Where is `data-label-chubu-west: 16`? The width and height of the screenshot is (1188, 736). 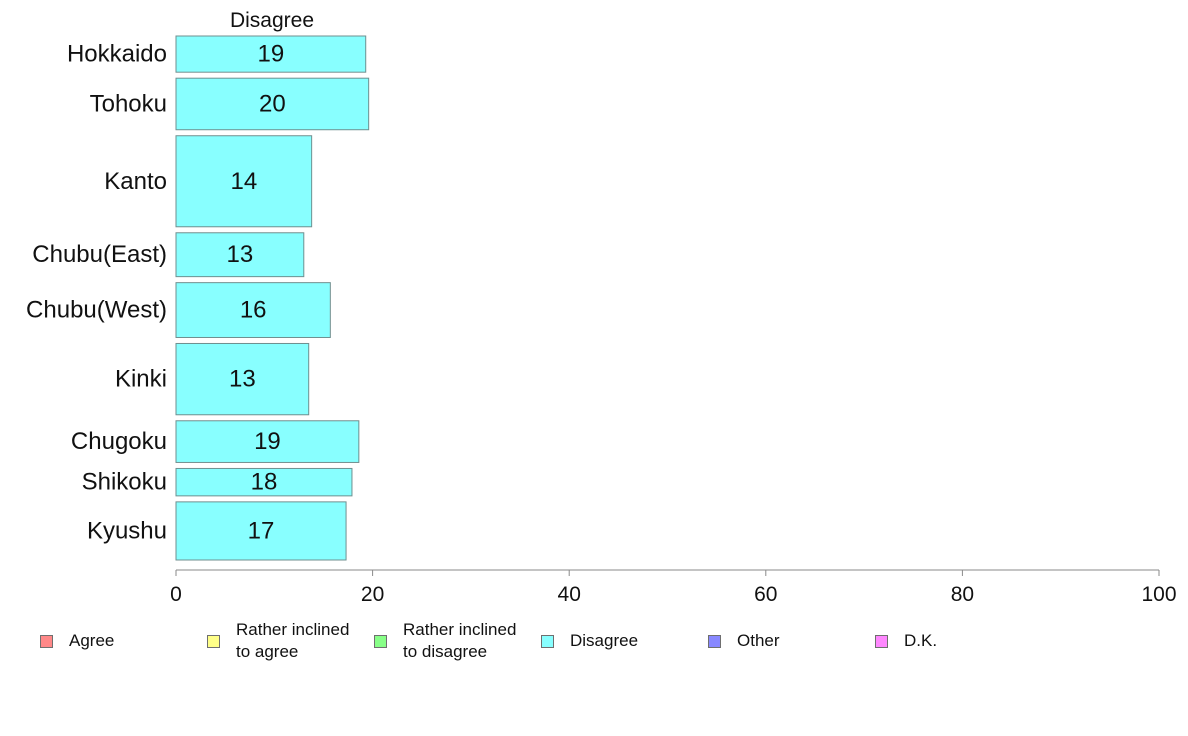
data-label-chubu-west: 16 is located at coordinates (253, 310).